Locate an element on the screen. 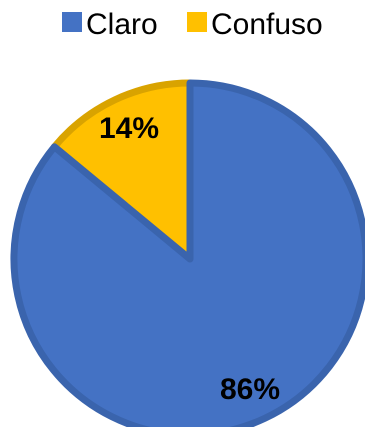 The height and width of the screenshot is (427, 365). legend-swatch-claro is located at coordinates (72, 22).